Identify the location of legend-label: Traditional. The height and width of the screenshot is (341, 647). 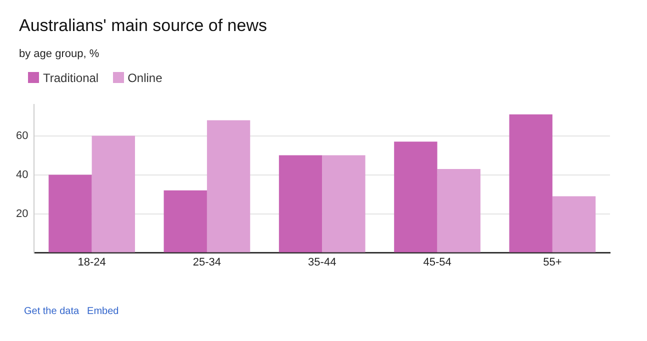
(70, 78).